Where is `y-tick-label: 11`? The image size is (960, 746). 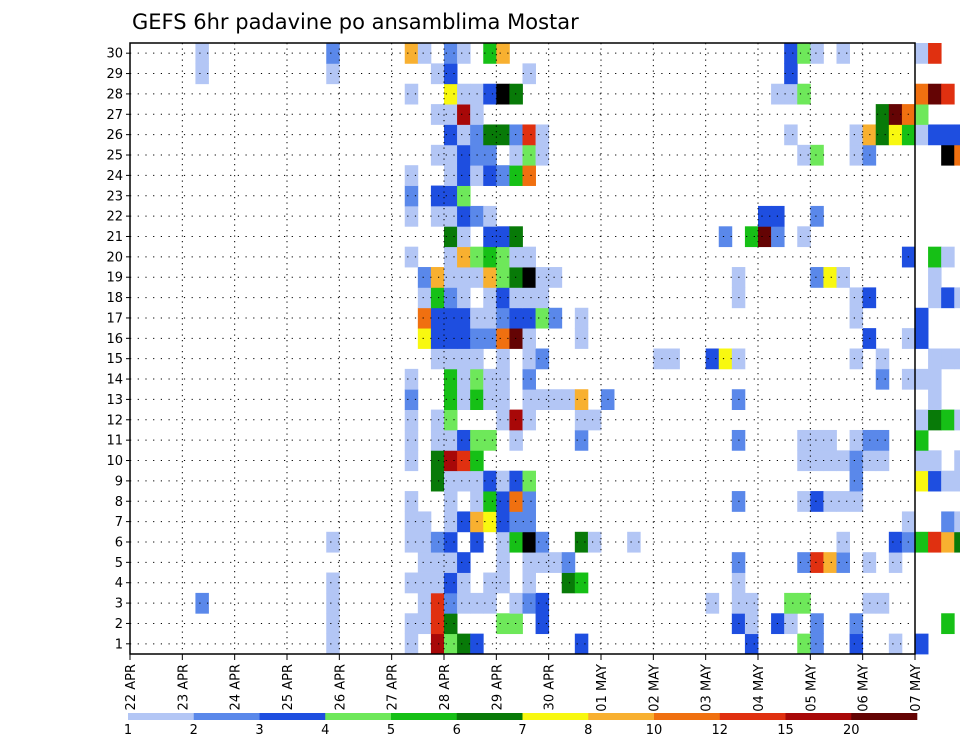 y-tick-label: 11 is located at coordinates (114, 441).